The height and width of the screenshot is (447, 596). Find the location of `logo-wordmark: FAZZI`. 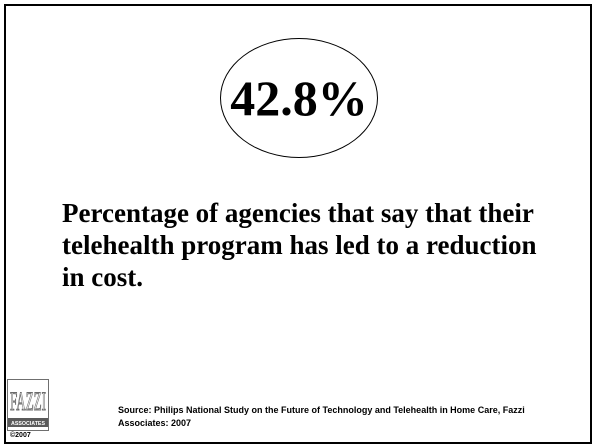

logo-wordmark: FAZZI is located at coordinates (28, 401).